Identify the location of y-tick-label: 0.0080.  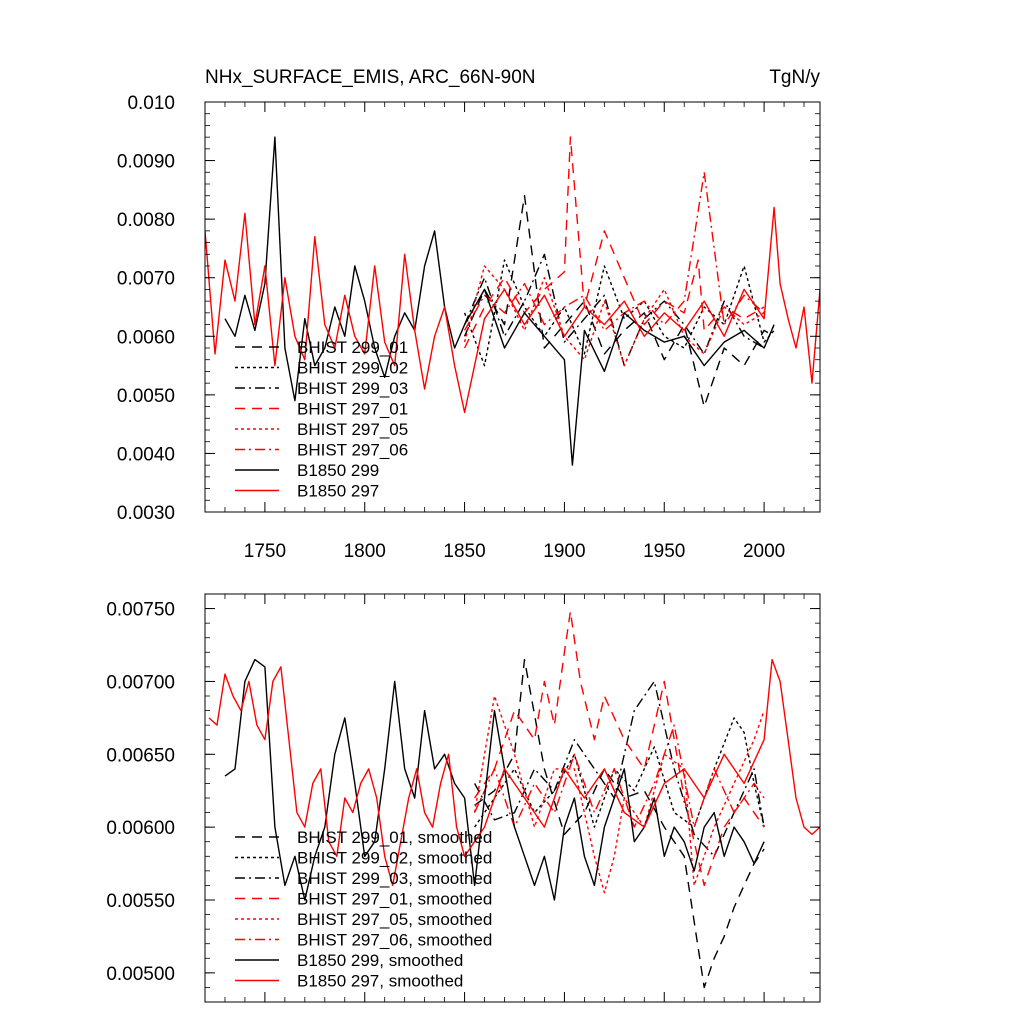
(146, 220).